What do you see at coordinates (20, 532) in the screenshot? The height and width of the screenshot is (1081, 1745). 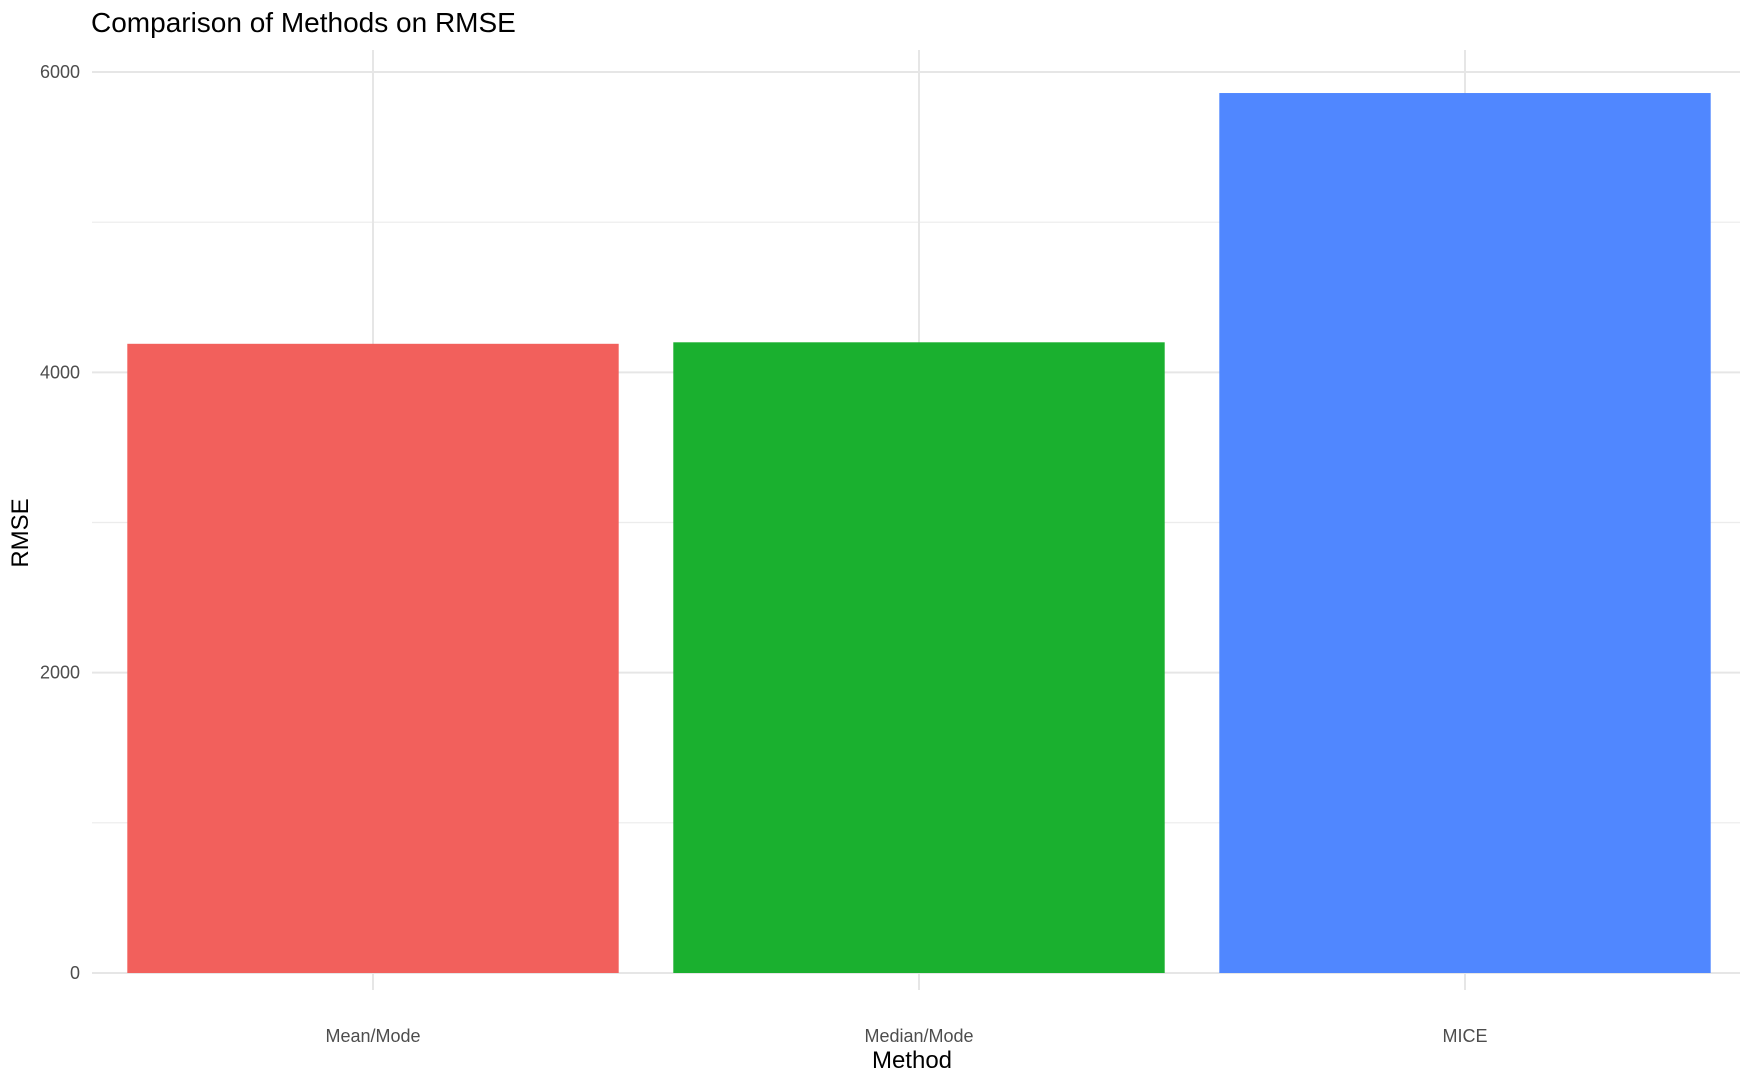 I see `y-axis-title: RMSE` at bounding box center [20, 532].